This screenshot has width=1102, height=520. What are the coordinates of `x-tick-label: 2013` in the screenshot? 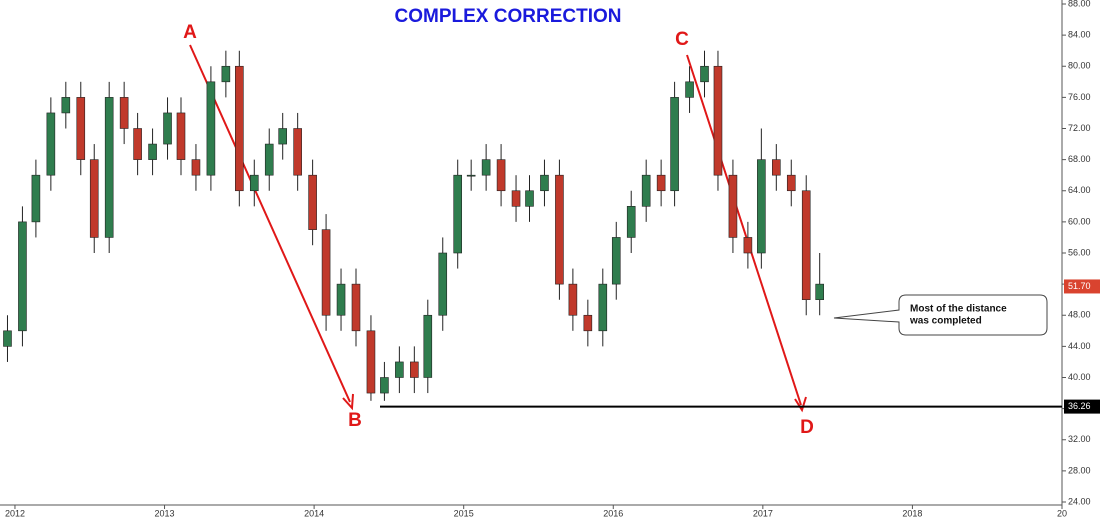 It's located at (165, 513).